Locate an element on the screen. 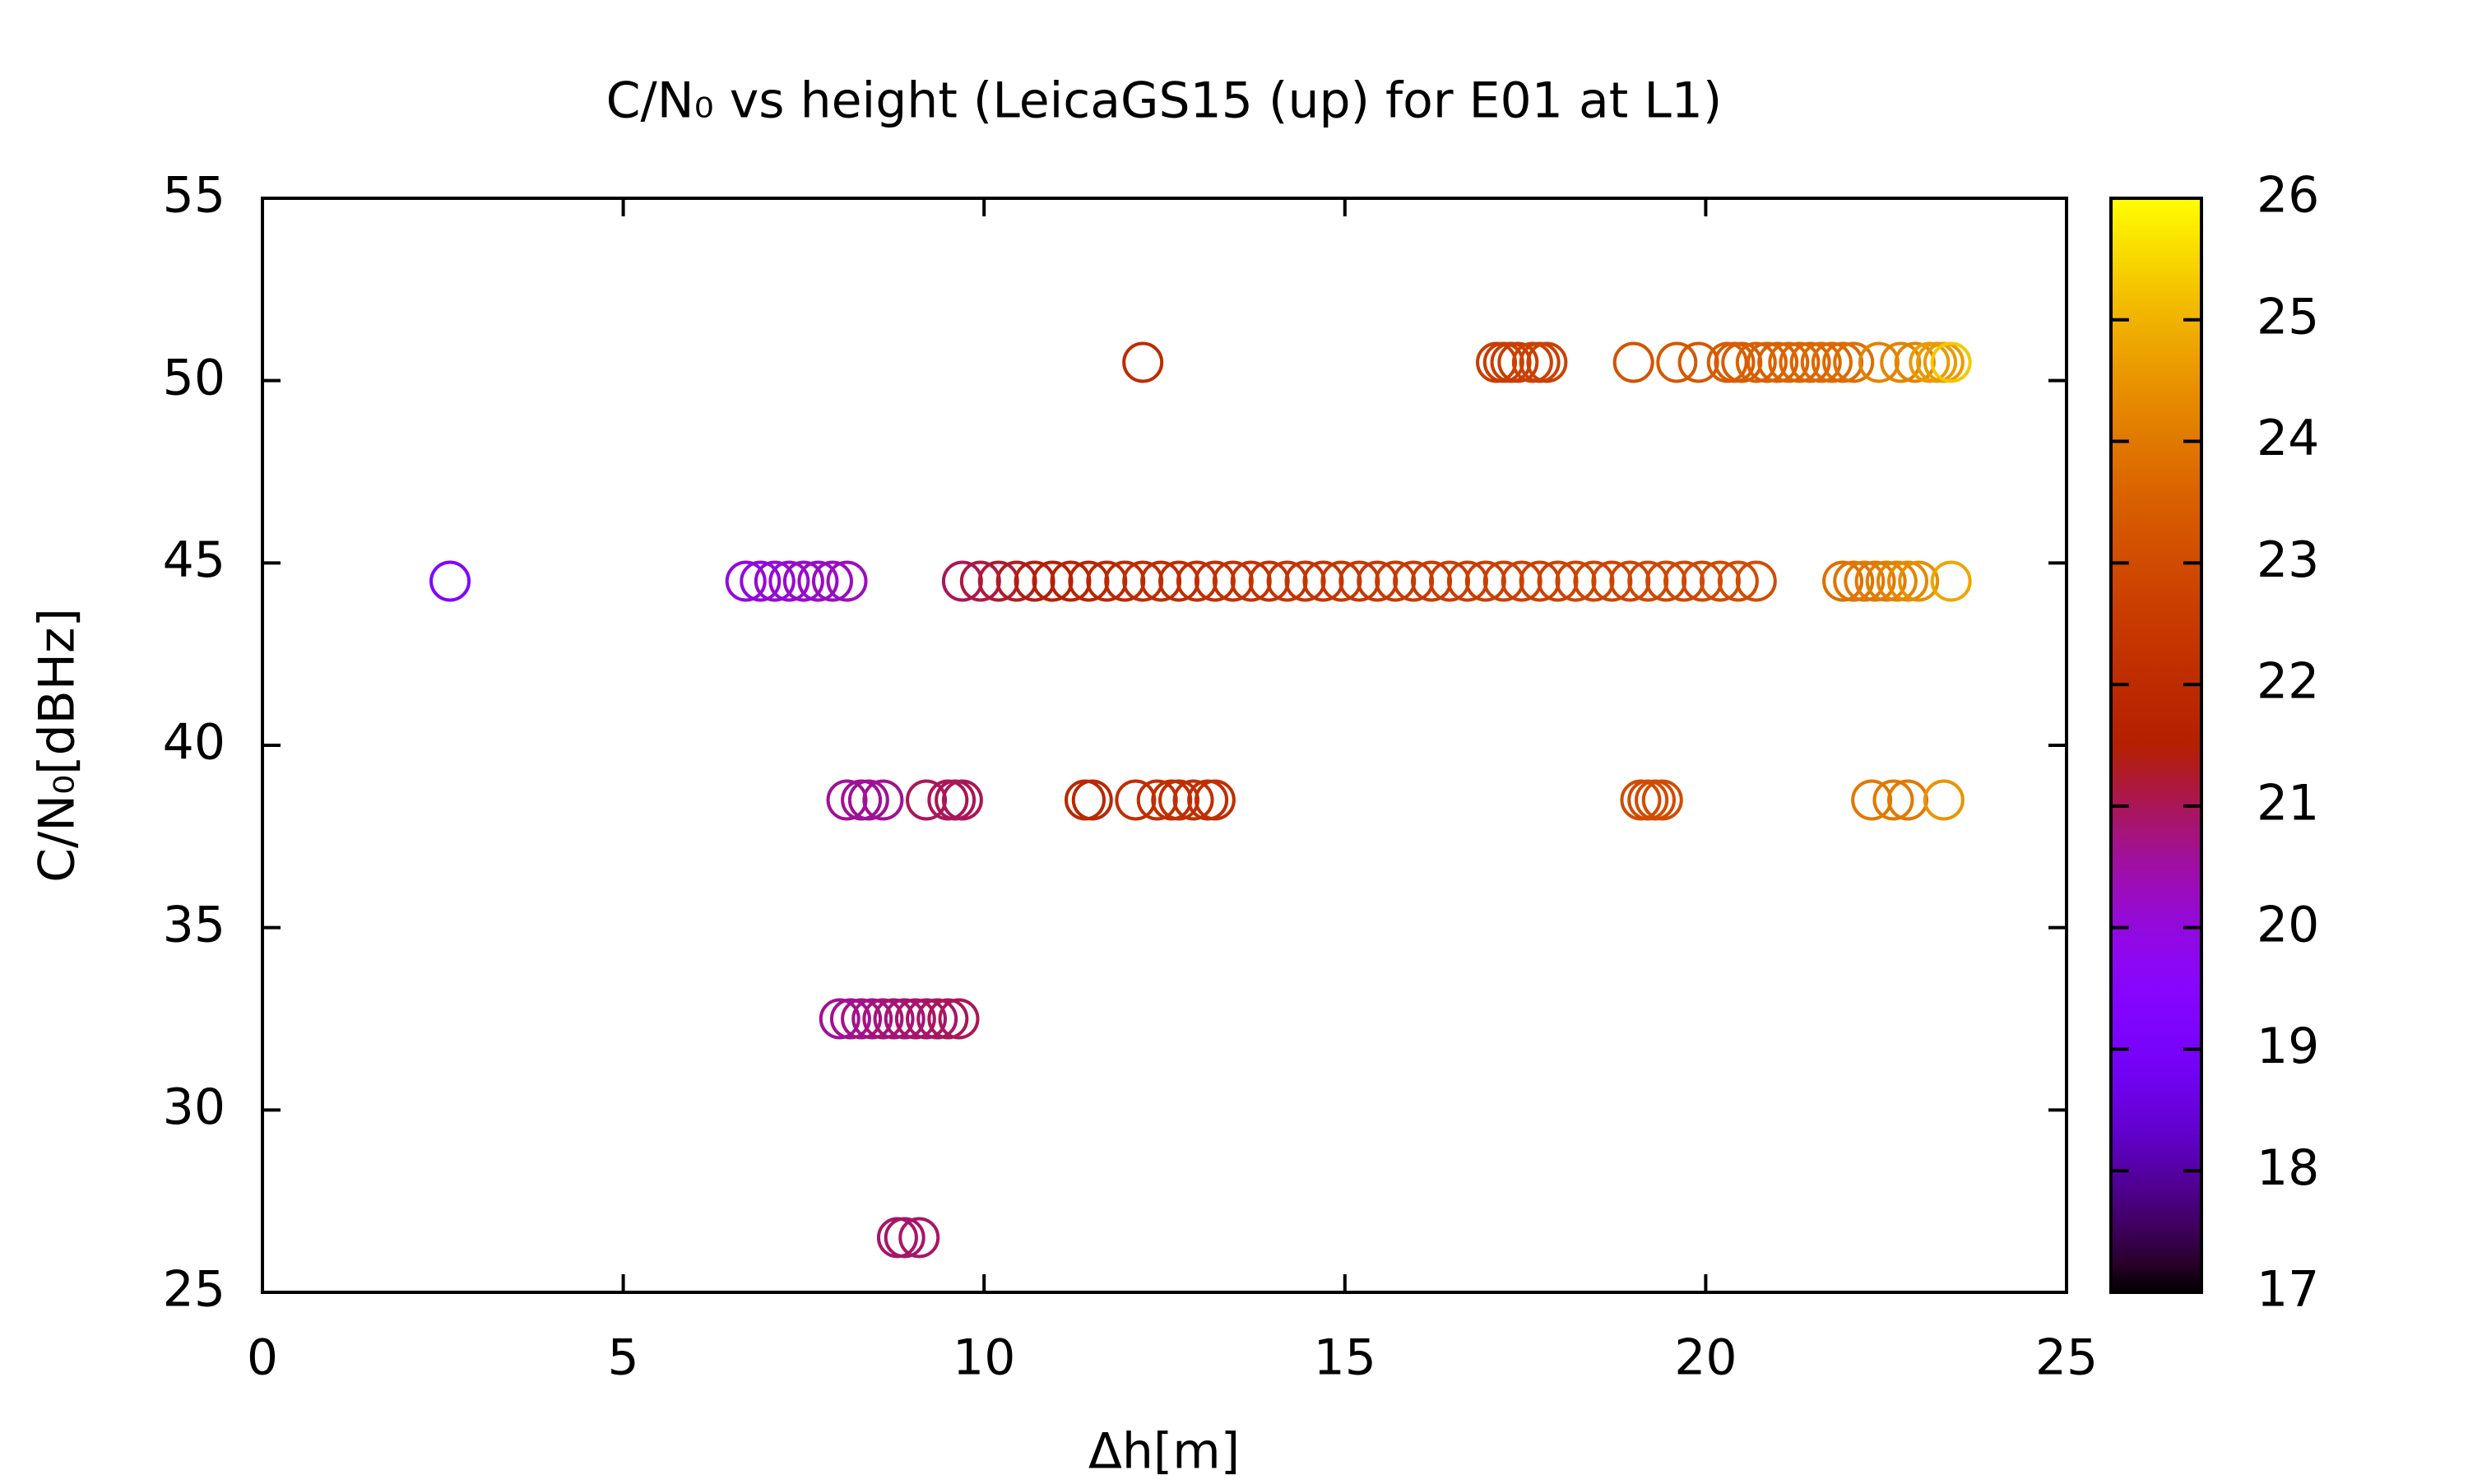  colorbar-tick-label: 18 is located at coordinates (2288, 1168).